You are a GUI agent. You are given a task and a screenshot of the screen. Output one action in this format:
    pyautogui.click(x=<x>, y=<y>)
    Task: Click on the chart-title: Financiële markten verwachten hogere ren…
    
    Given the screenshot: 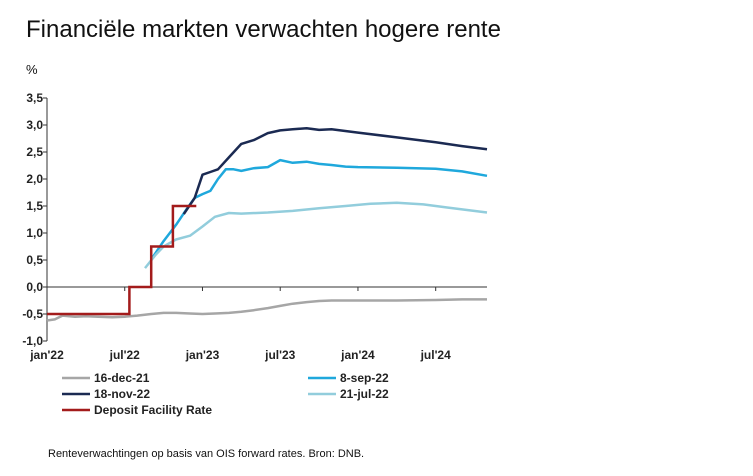 What is the action you would take?
    pyautogui.click(x=263, y=29)
    